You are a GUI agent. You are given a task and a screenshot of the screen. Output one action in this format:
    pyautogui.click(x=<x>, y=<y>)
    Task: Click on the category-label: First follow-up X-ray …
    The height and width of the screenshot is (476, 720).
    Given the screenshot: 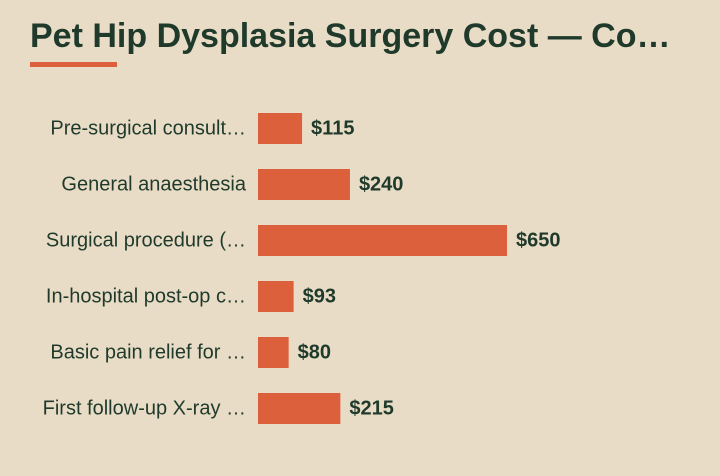 What is the action you would take?
    pyautogui.click(x=144, y=409)
    